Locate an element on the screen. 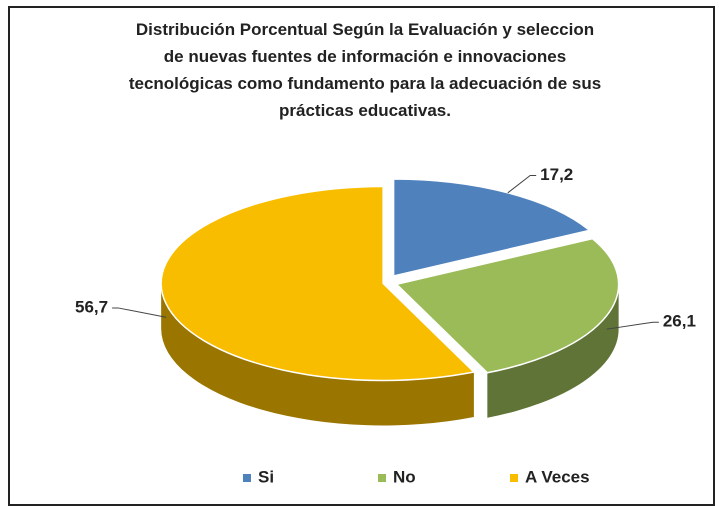  data-label: 17,2 is located at coordinates (556, 174).